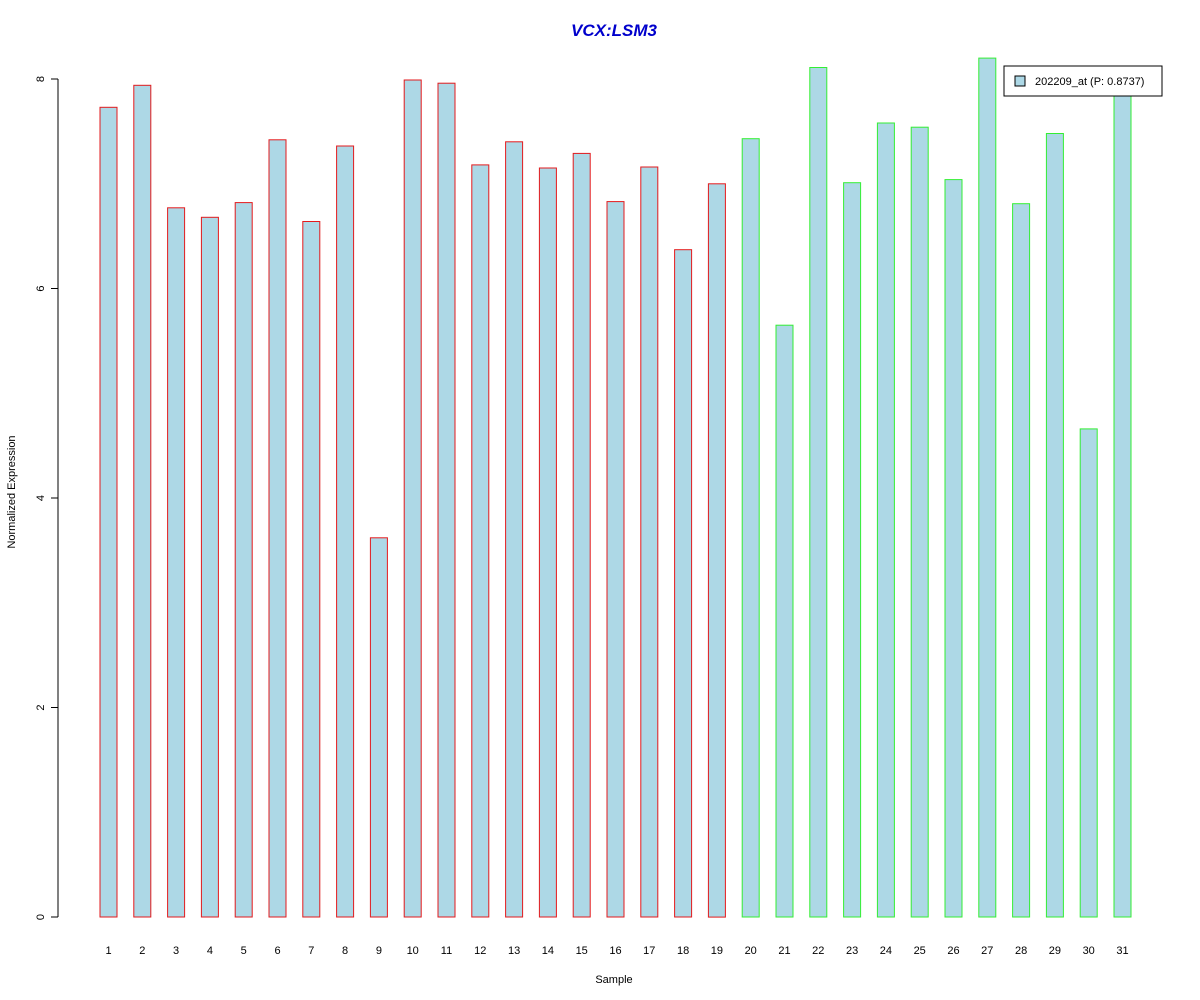  I want to click on x-tick-label: 29, so click(1055, 951).